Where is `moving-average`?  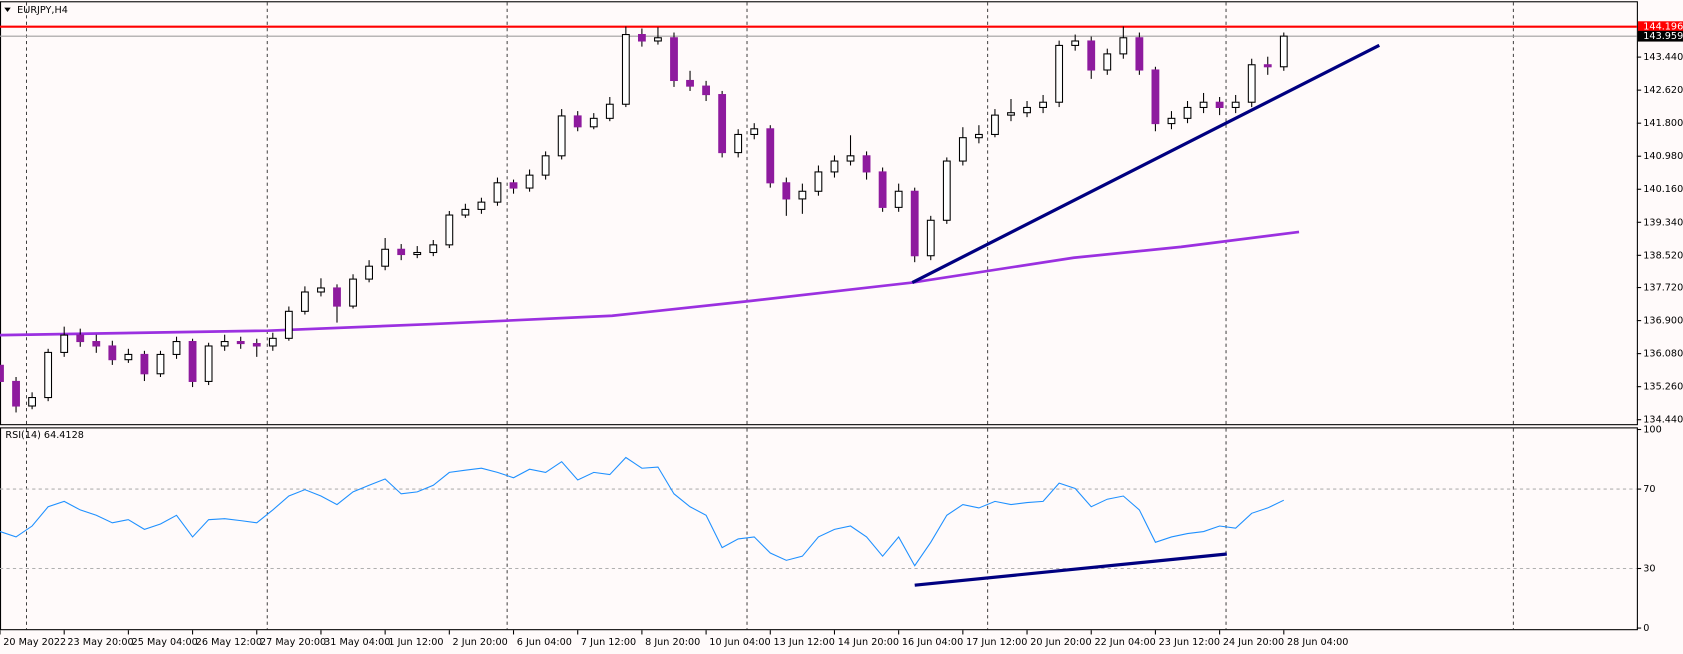 moving-average is located at coordinates (650, 283).